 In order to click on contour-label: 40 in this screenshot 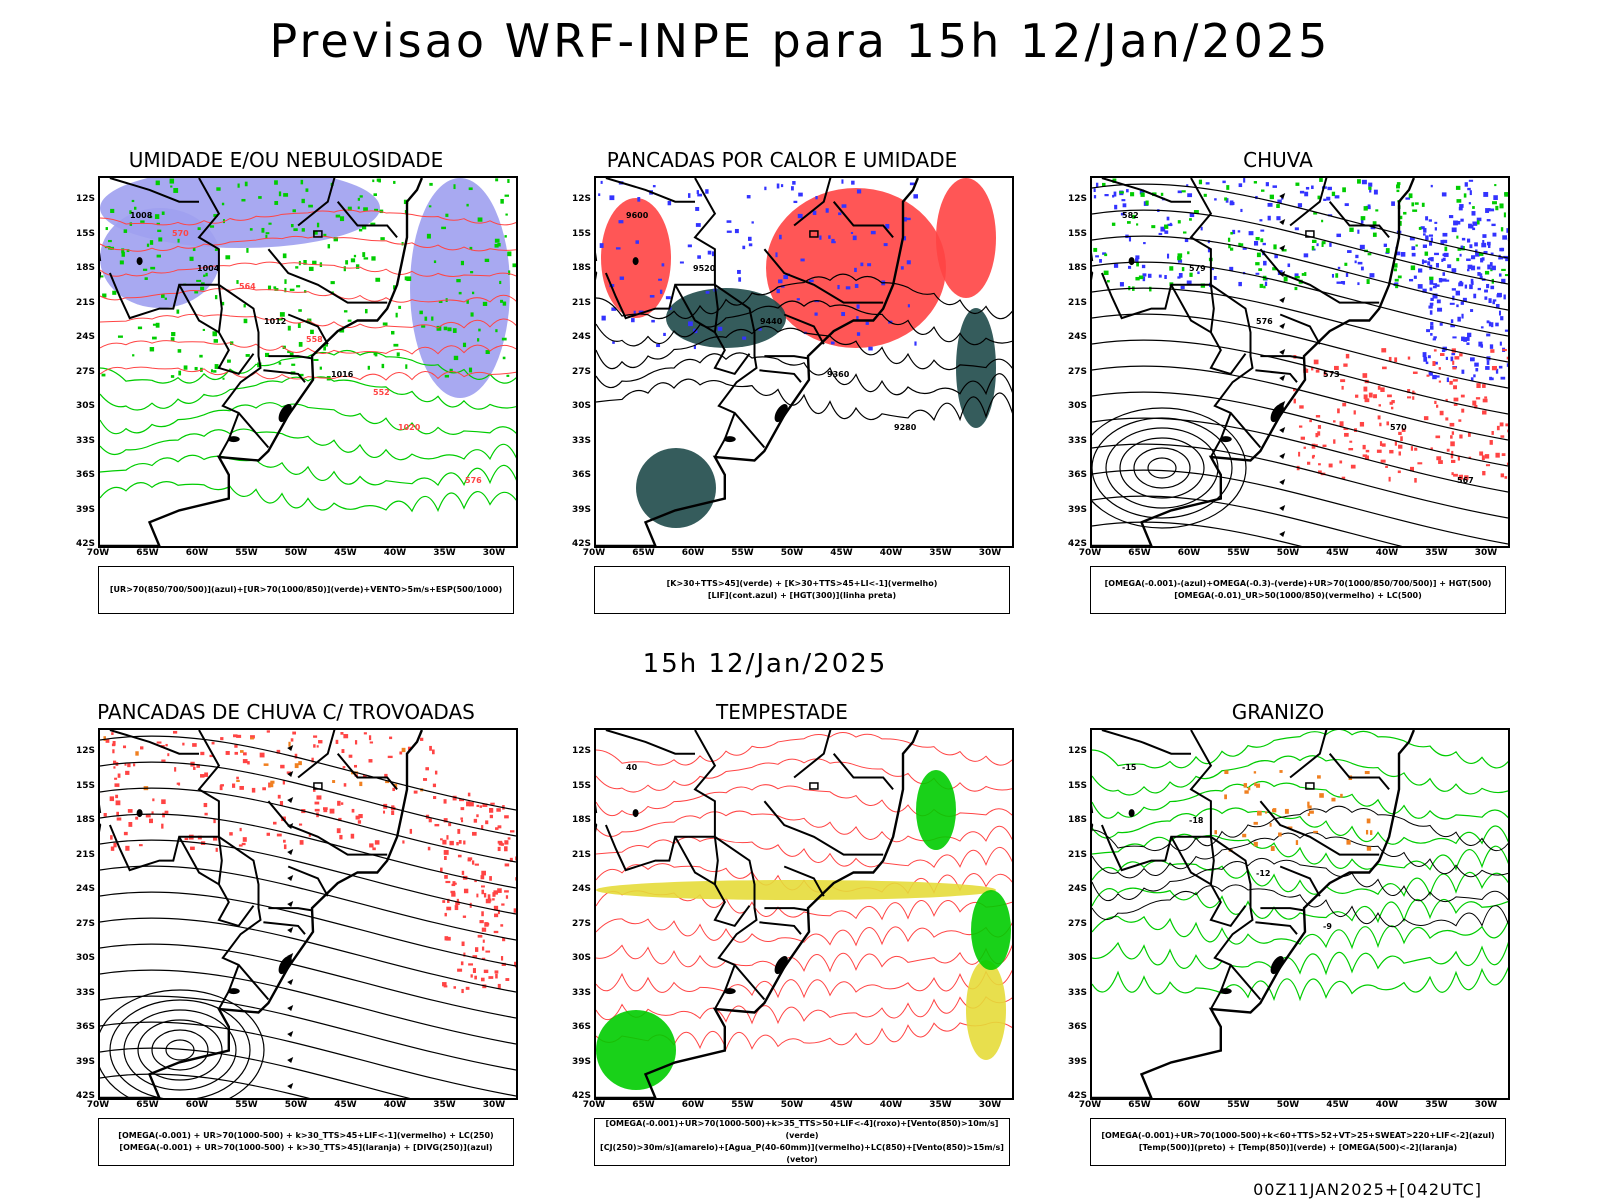, I will do `click(632, 767)`.